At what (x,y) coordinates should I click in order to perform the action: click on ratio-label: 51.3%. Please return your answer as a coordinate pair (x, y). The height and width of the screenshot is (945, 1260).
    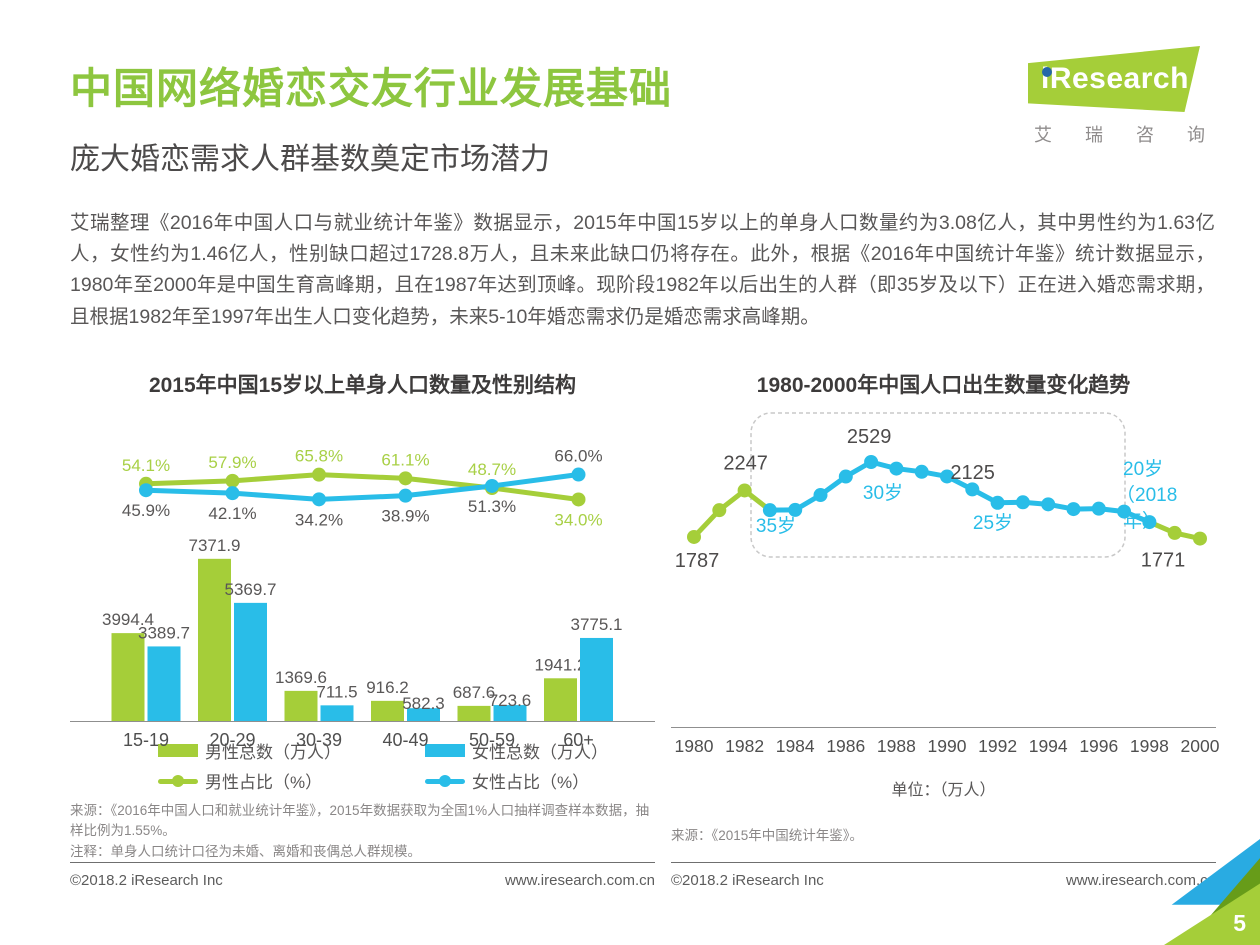
    Looking at the image, I should click on (492, 506).